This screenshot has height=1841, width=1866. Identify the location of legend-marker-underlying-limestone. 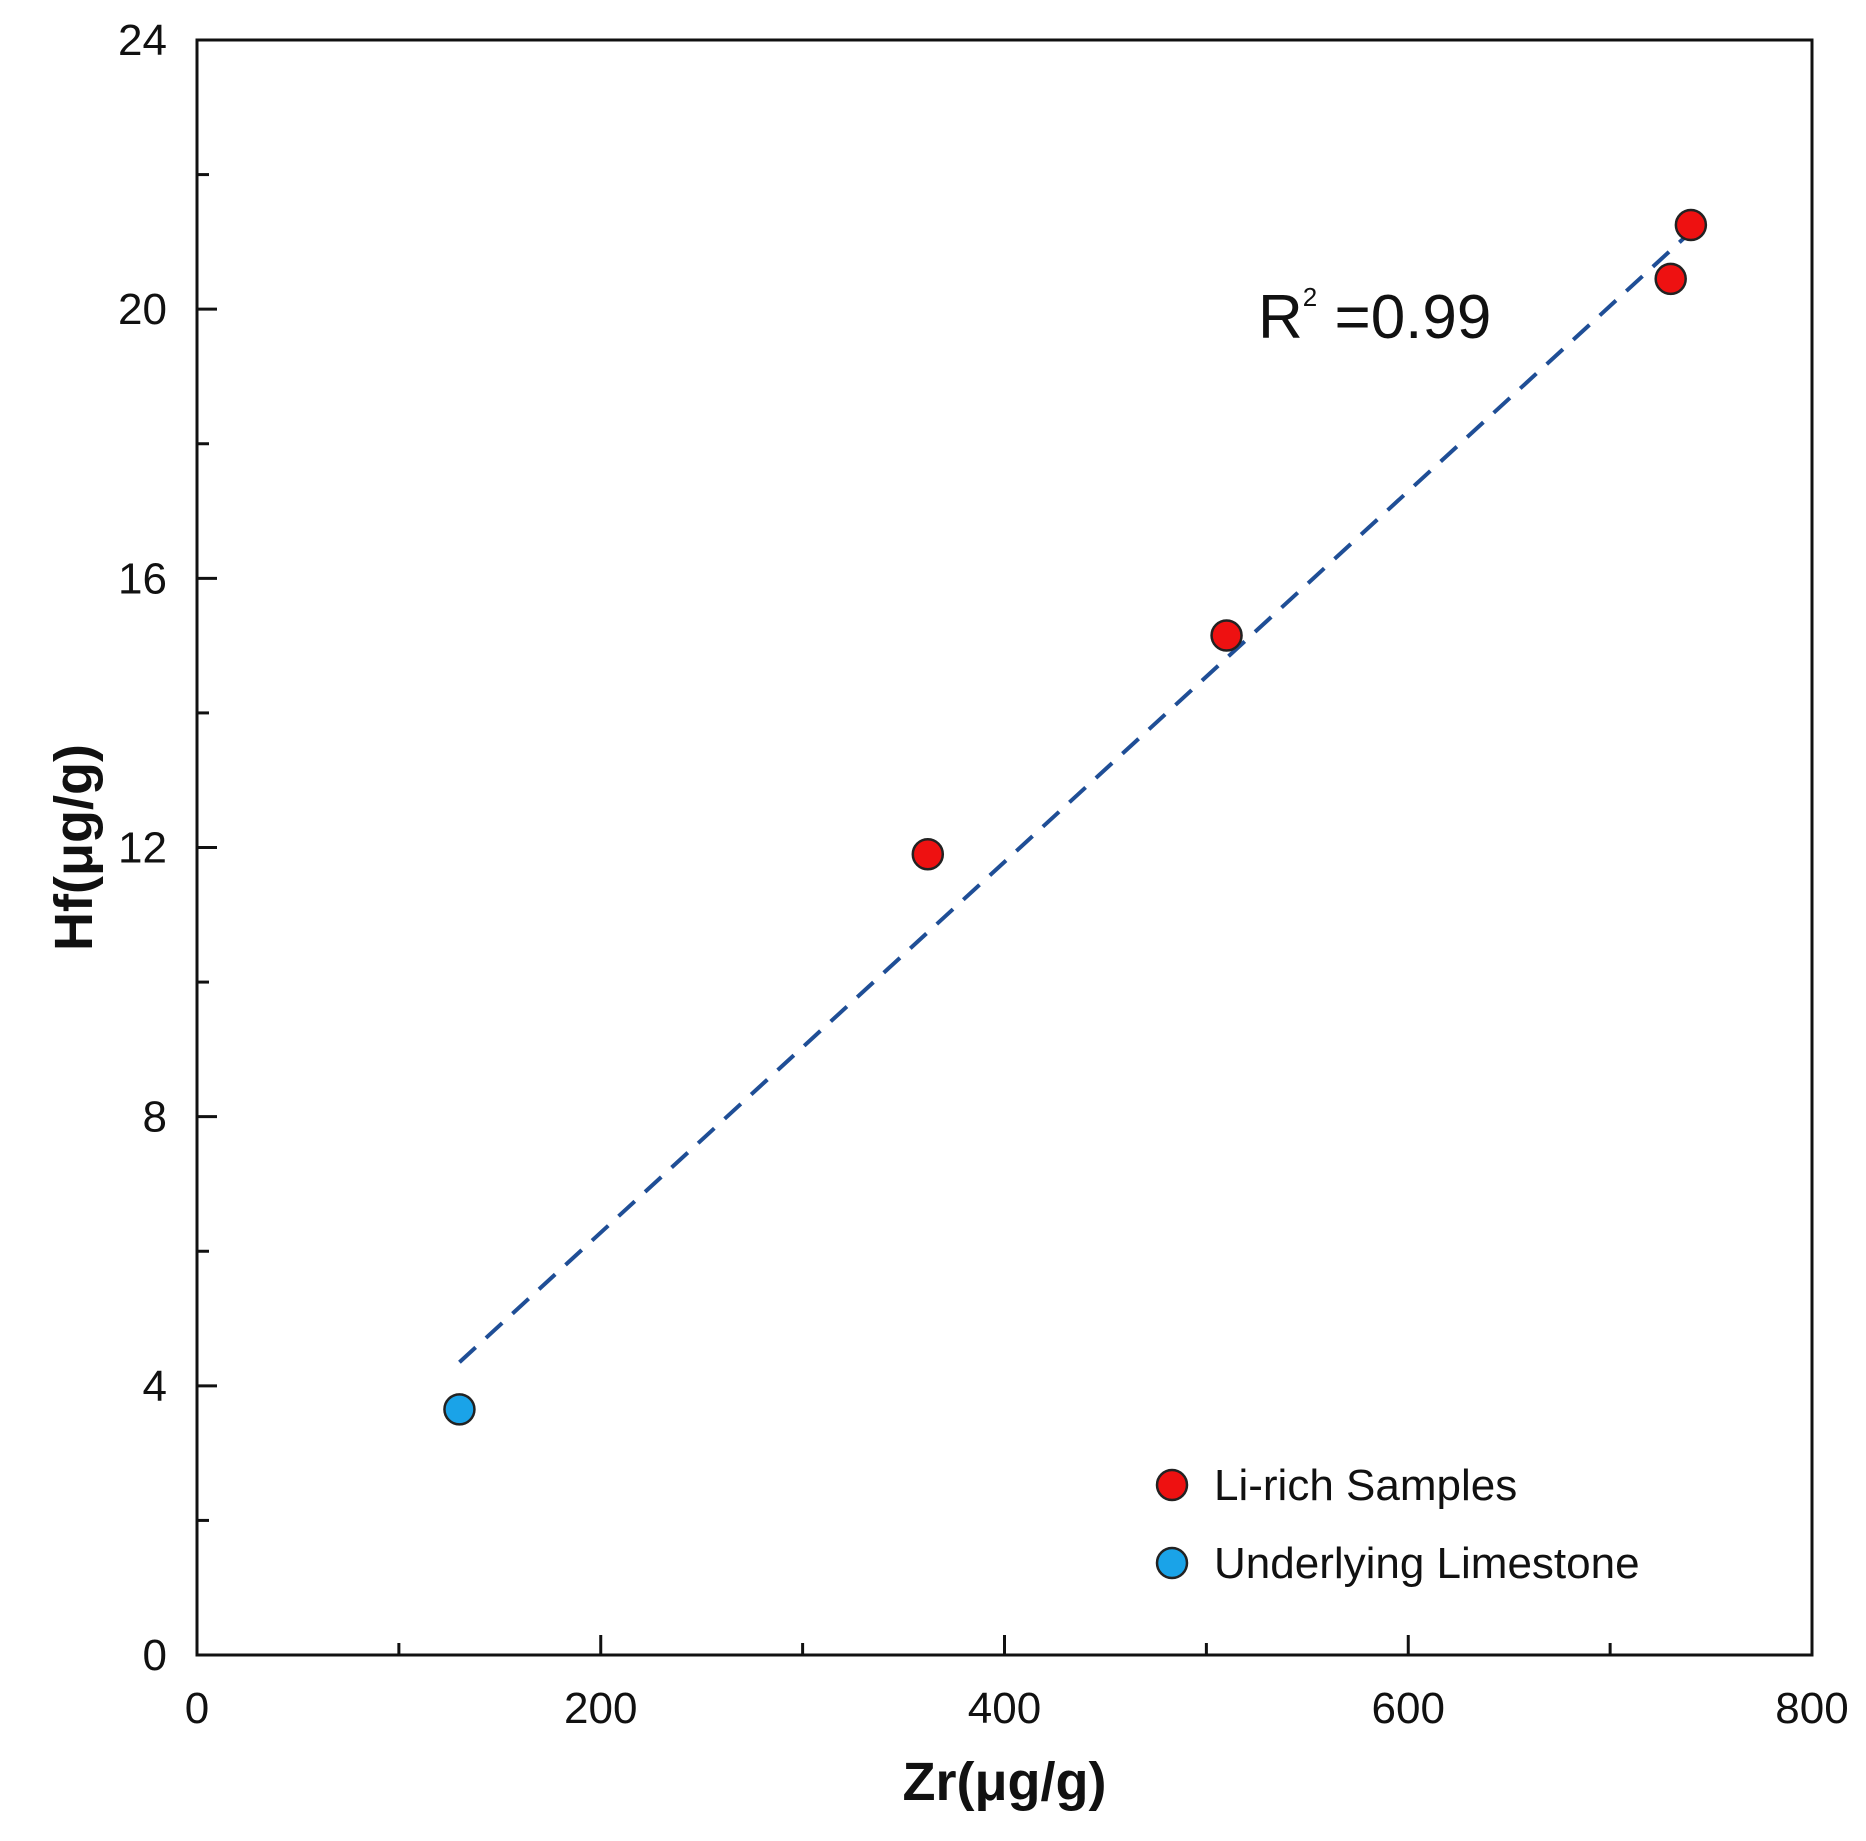
(1172, 1563).